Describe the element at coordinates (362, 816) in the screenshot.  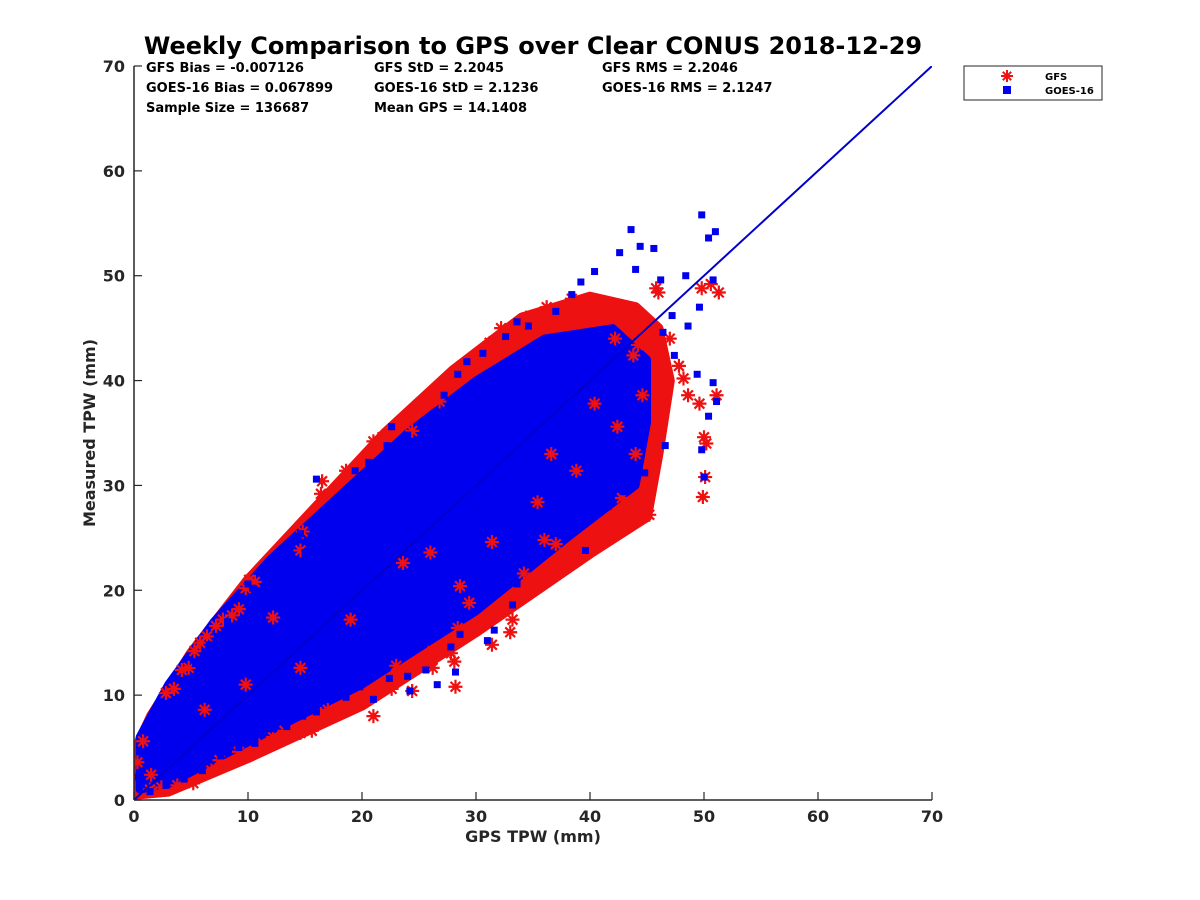
I see `x-tick-label: 20` at that location.